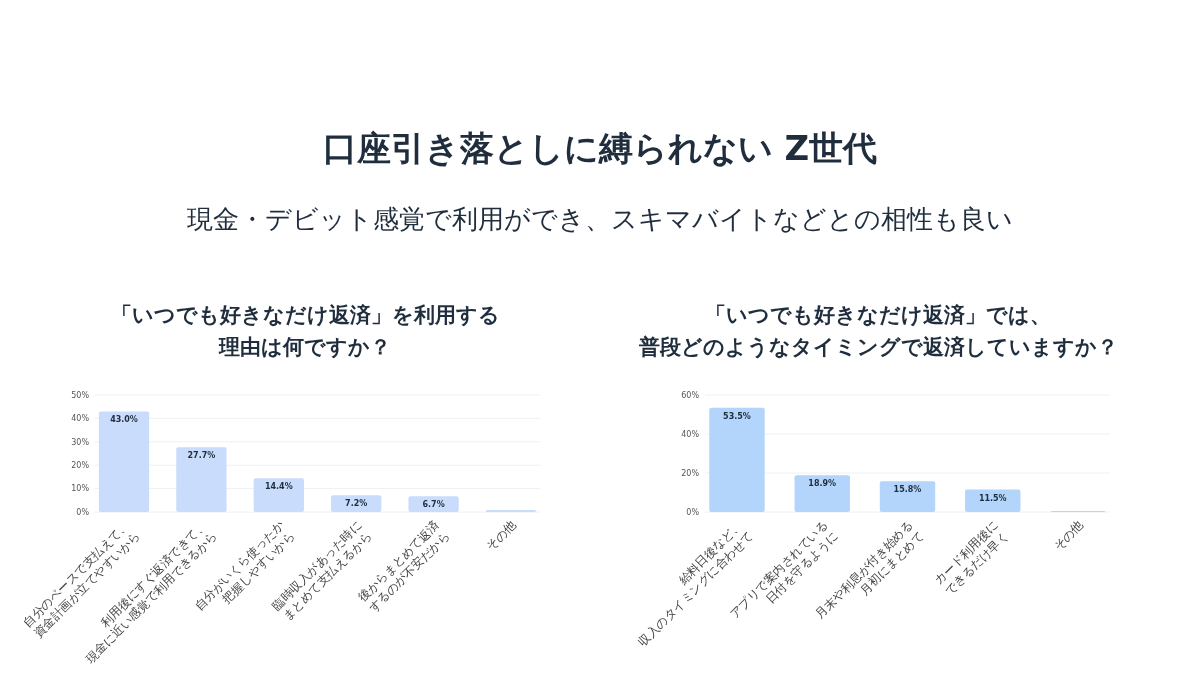  I want to click on y-tick-label: 30%, so click(80, 442).